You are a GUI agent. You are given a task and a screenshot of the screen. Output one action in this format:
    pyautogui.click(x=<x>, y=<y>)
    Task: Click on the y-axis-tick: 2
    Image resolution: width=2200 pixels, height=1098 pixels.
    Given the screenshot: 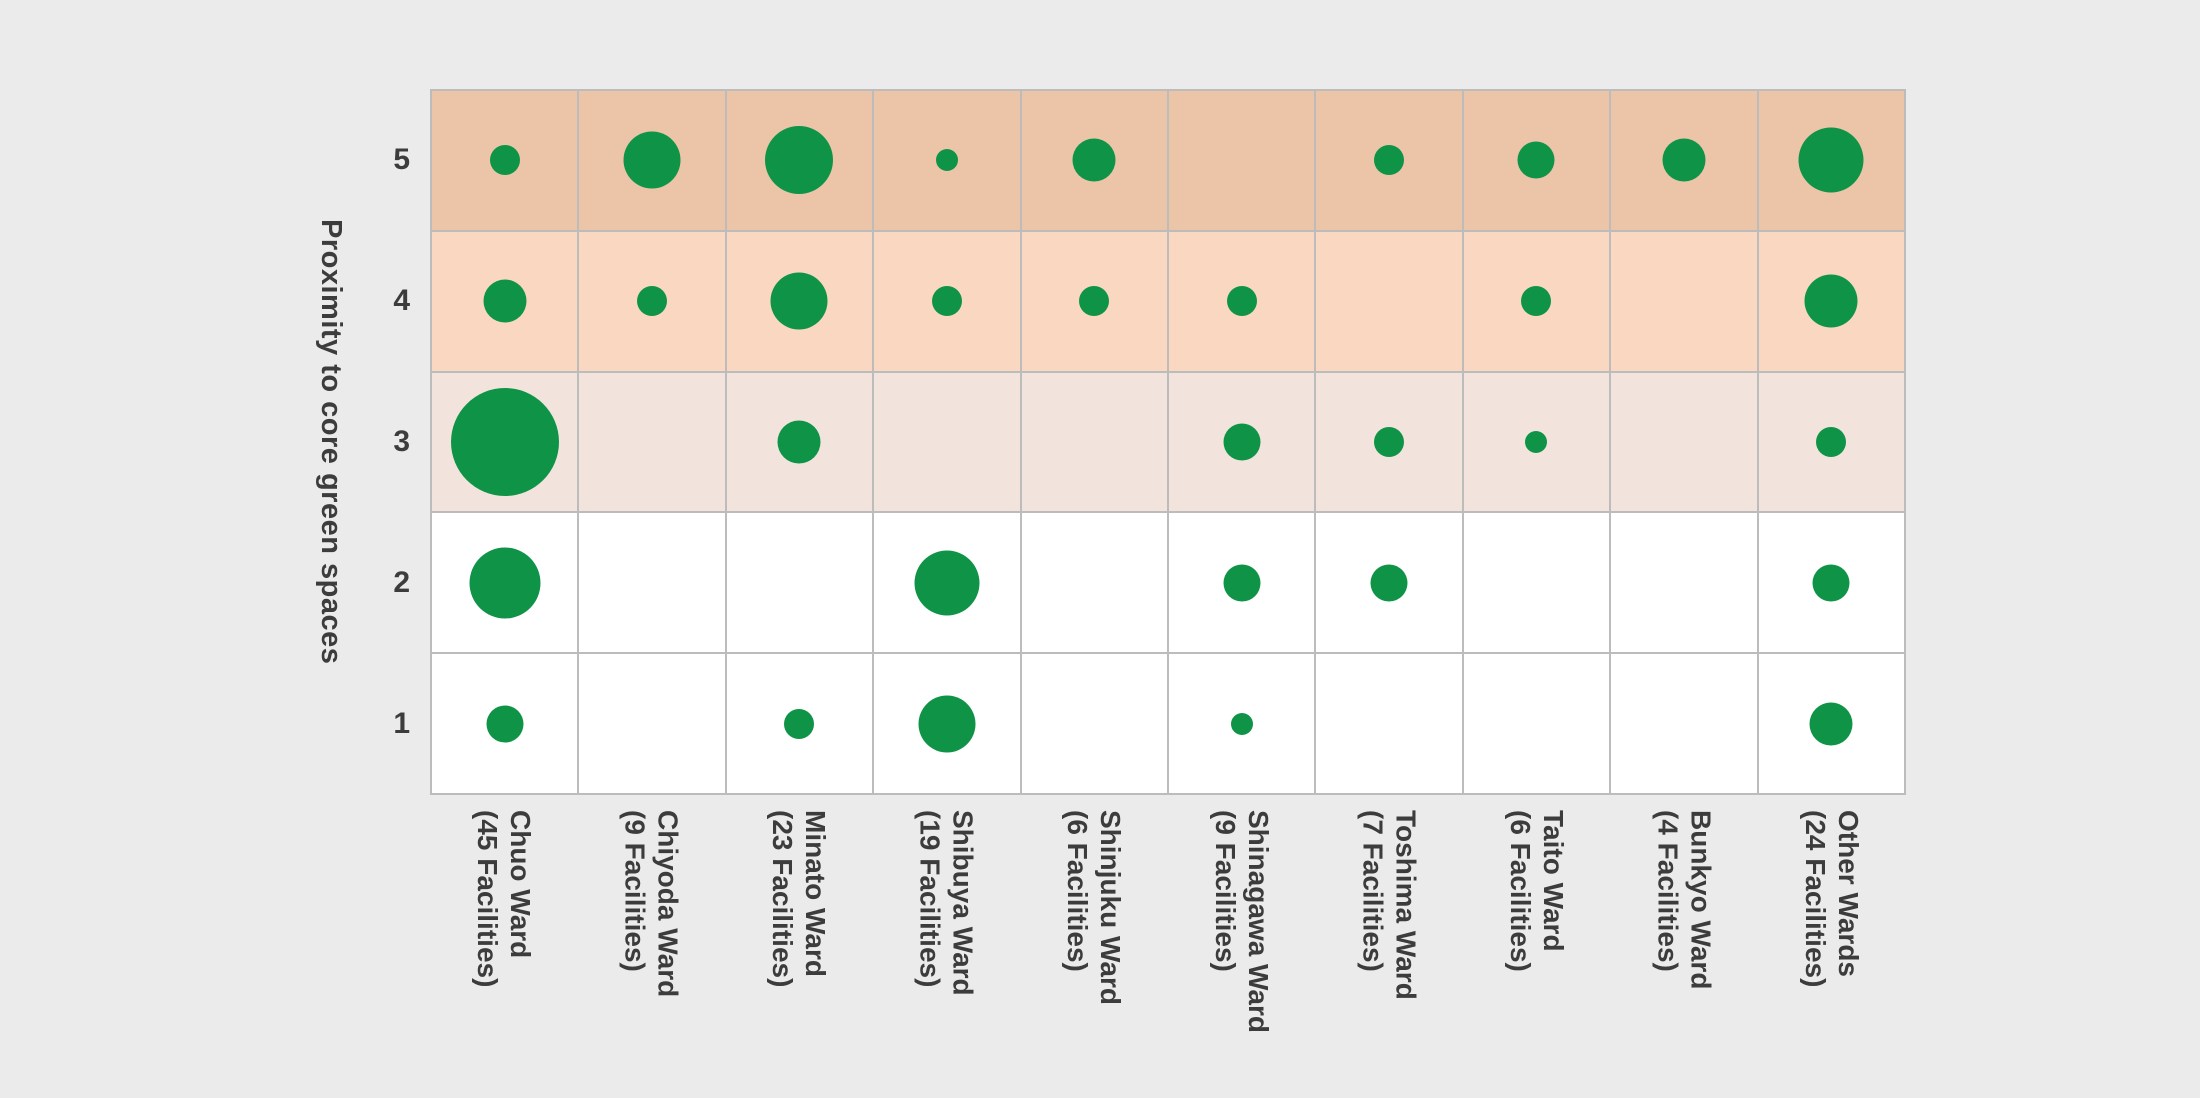 What is the action you would take?
    pyautogui.click(x=401, y=582)
    